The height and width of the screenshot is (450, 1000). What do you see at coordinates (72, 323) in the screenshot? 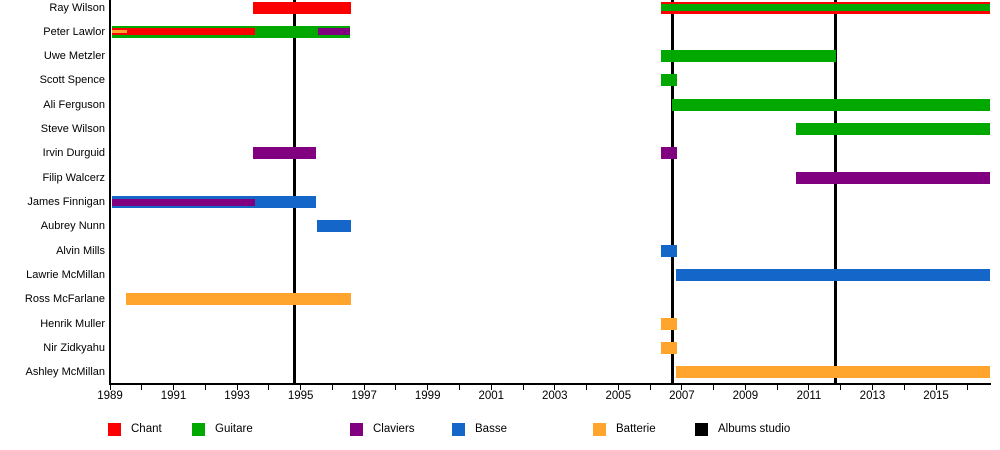
I see `member-label: Henrik Muller` at bounding box center [72, 323].